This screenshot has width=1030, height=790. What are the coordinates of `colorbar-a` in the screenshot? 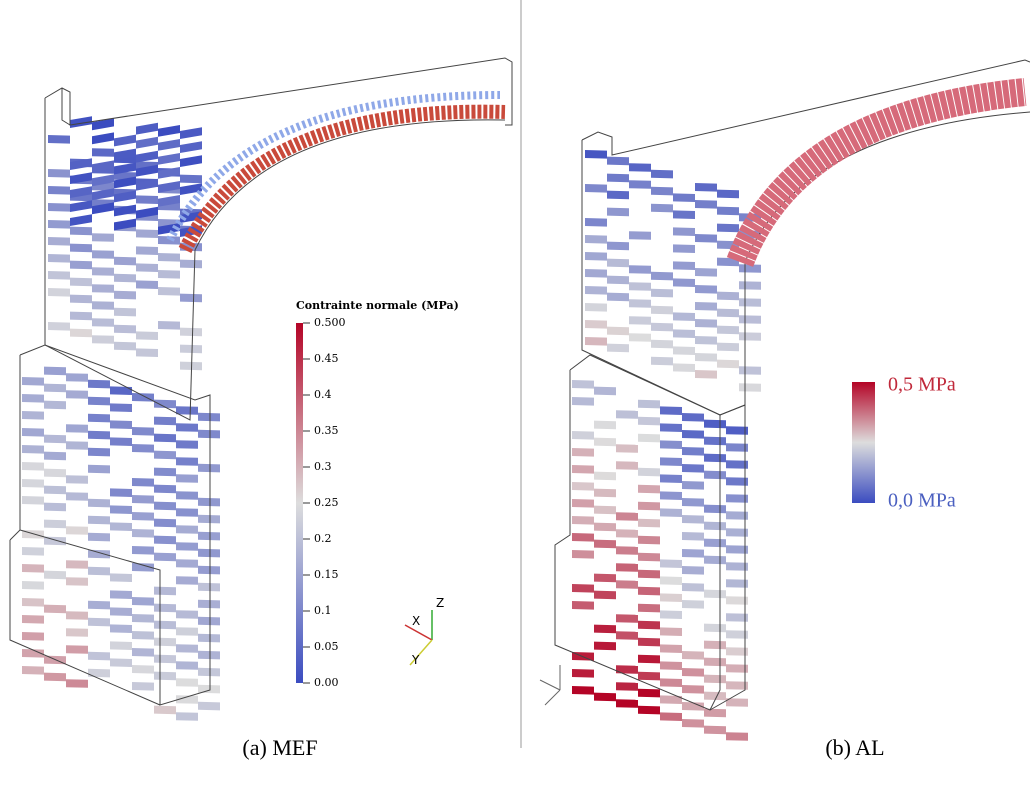 It's located at (299, 503).